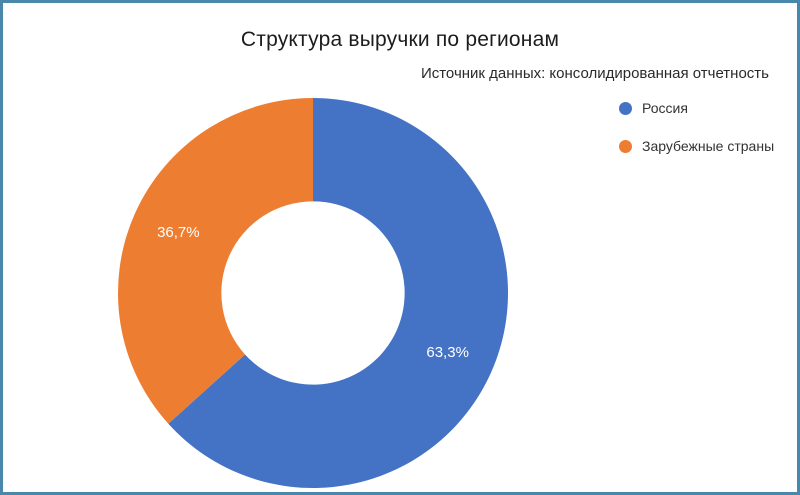  Describe the element at coordinates (400, 39) in the screenshot. I see `chart-title: Структура выручки по регионам` at that location.